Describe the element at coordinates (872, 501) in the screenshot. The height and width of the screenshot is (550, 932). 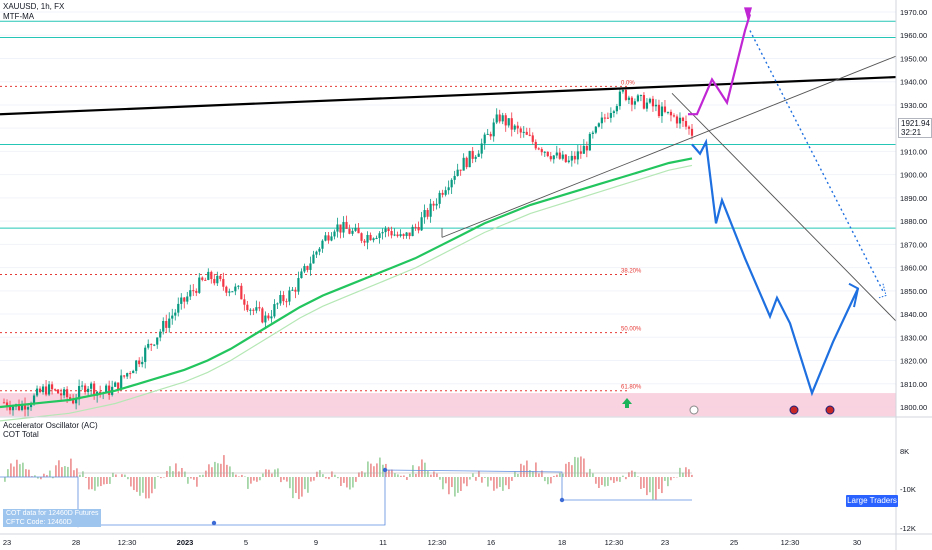
I see `large-traders-badge: Large Traders` at that location.